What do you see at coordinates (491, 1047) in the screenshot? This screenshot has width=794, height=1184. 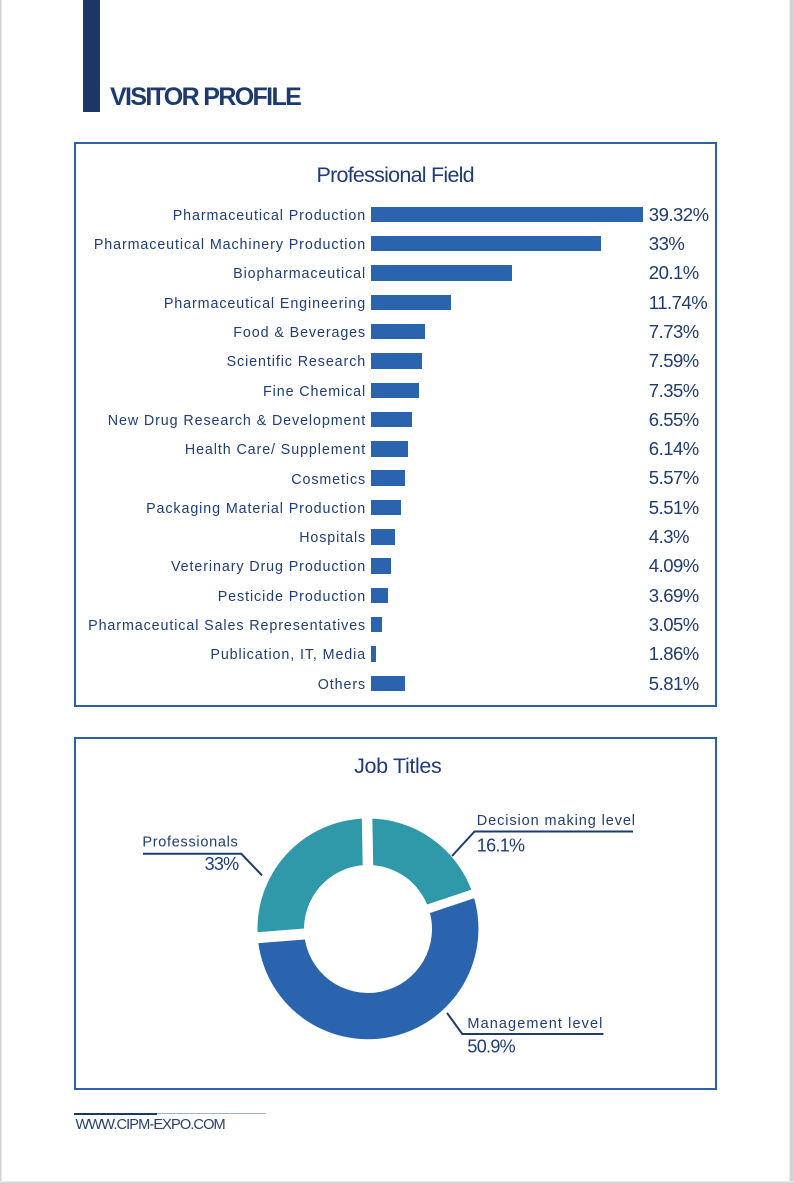 I see `svg-text: 50.9%` at bounding box center [491, 1047].